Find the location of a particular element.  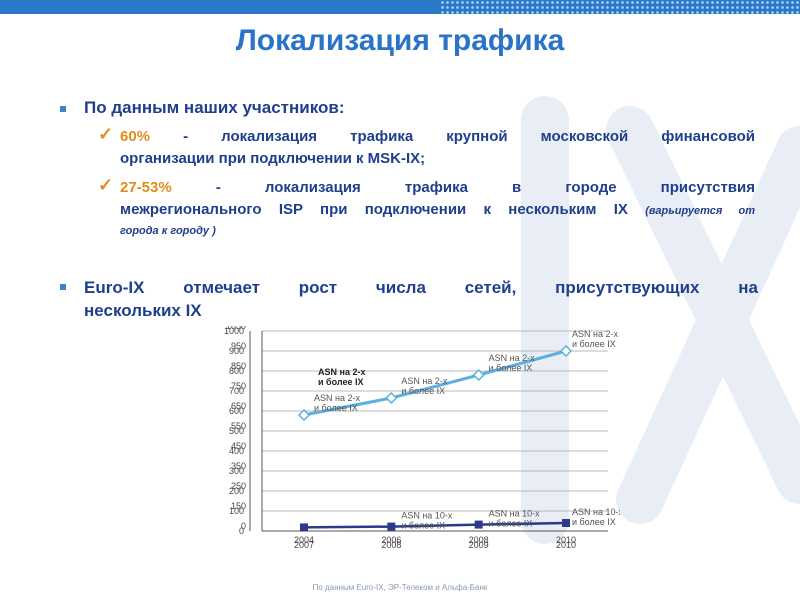

slide-title: Локализация трафика is located at coordinates (400, 40).